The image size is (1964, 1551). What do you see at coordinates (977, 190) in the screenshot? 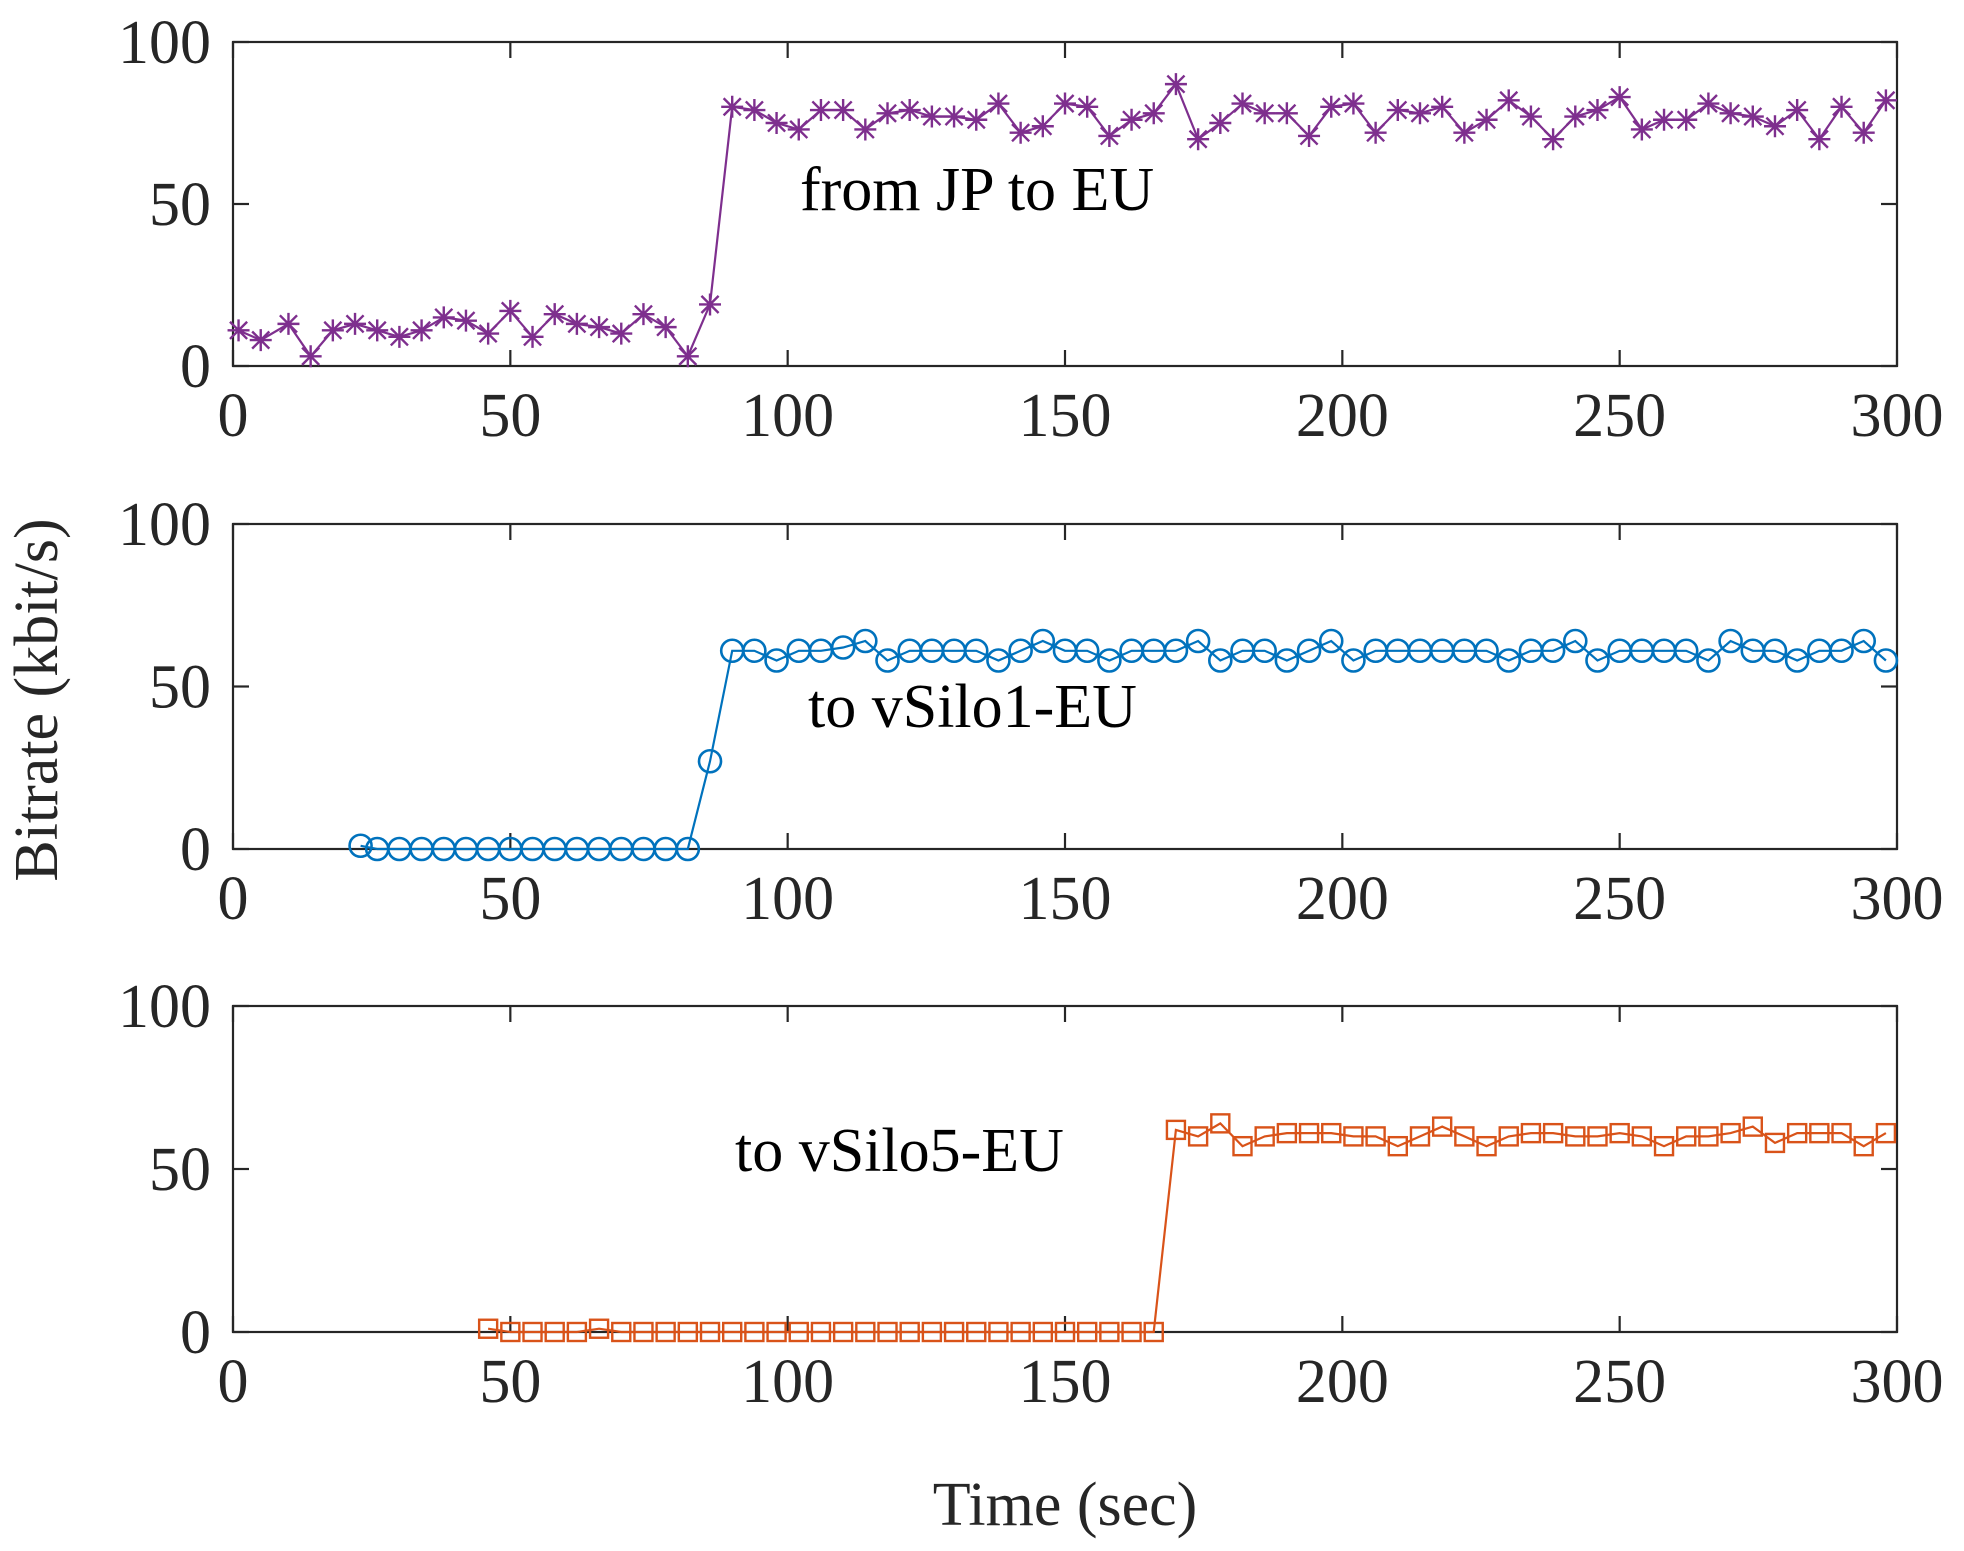
I see `panel-annotation: from JP to EU` at bounding box center [977, 190].